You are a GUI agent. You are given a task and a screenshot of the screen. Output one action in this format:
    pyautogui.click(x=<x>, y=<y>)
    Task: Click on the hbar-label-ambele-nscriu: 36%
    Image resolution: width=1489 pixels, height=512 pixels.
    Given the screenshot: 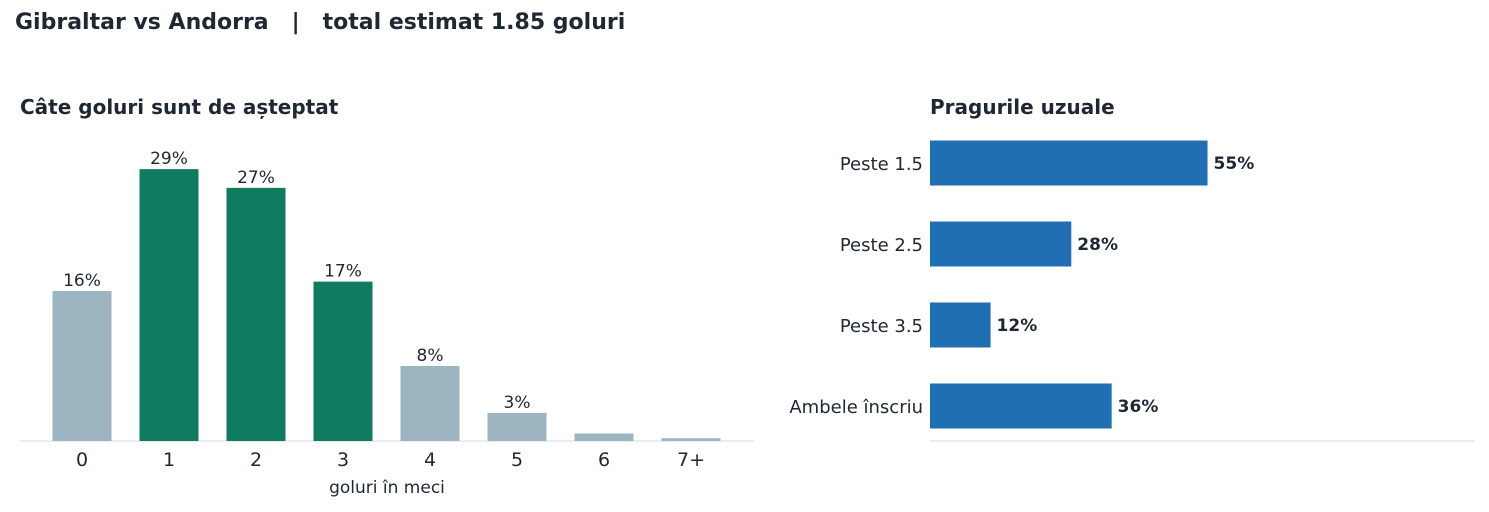 What is the action you would take?
    pyautogui.click(x=1138, y=407)
    